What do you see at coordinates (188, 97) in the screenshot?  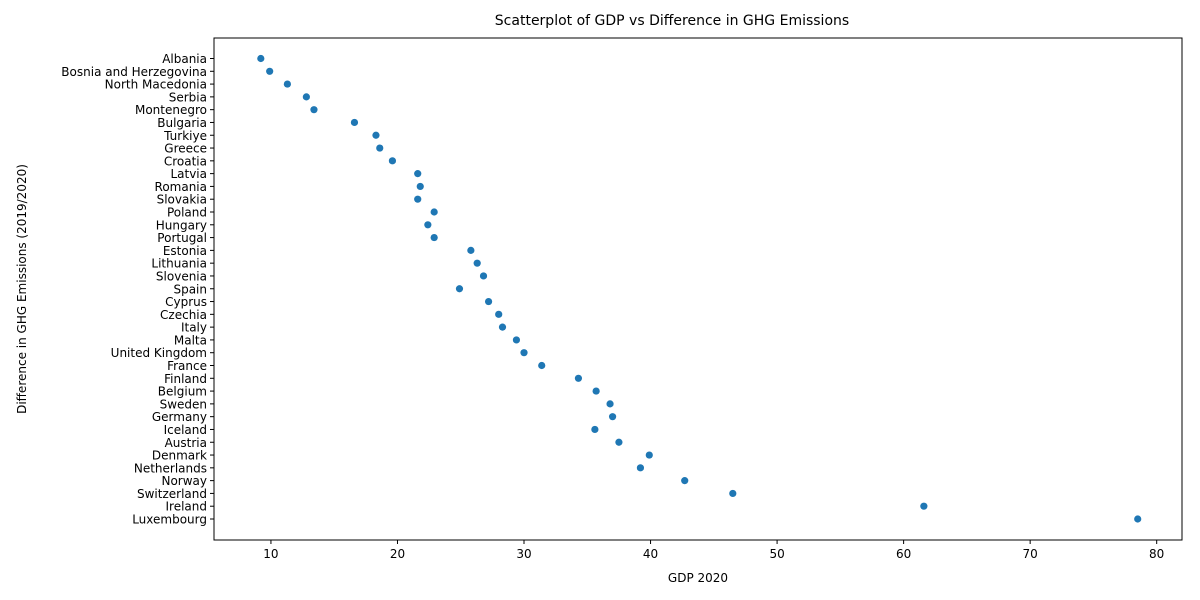 I see `y-tick-label: Serbia` at bounding box center [188, 97].